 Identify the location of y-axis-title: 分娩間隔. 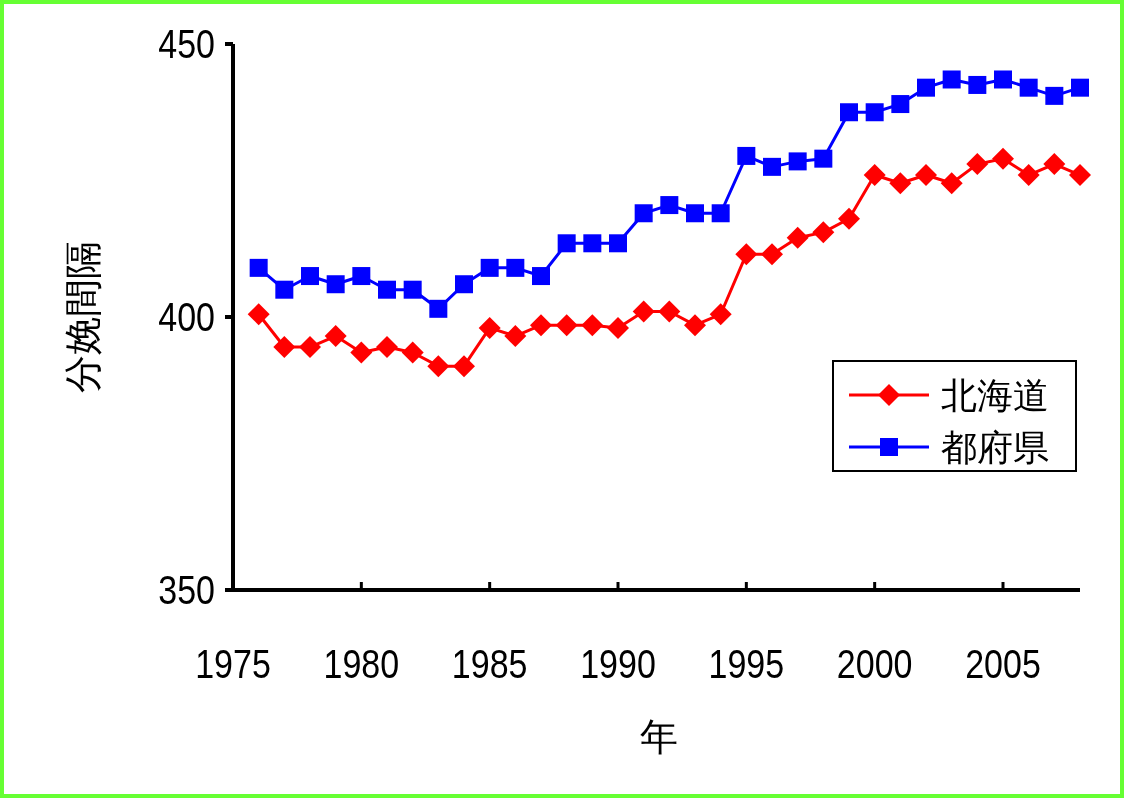
(83, 317).